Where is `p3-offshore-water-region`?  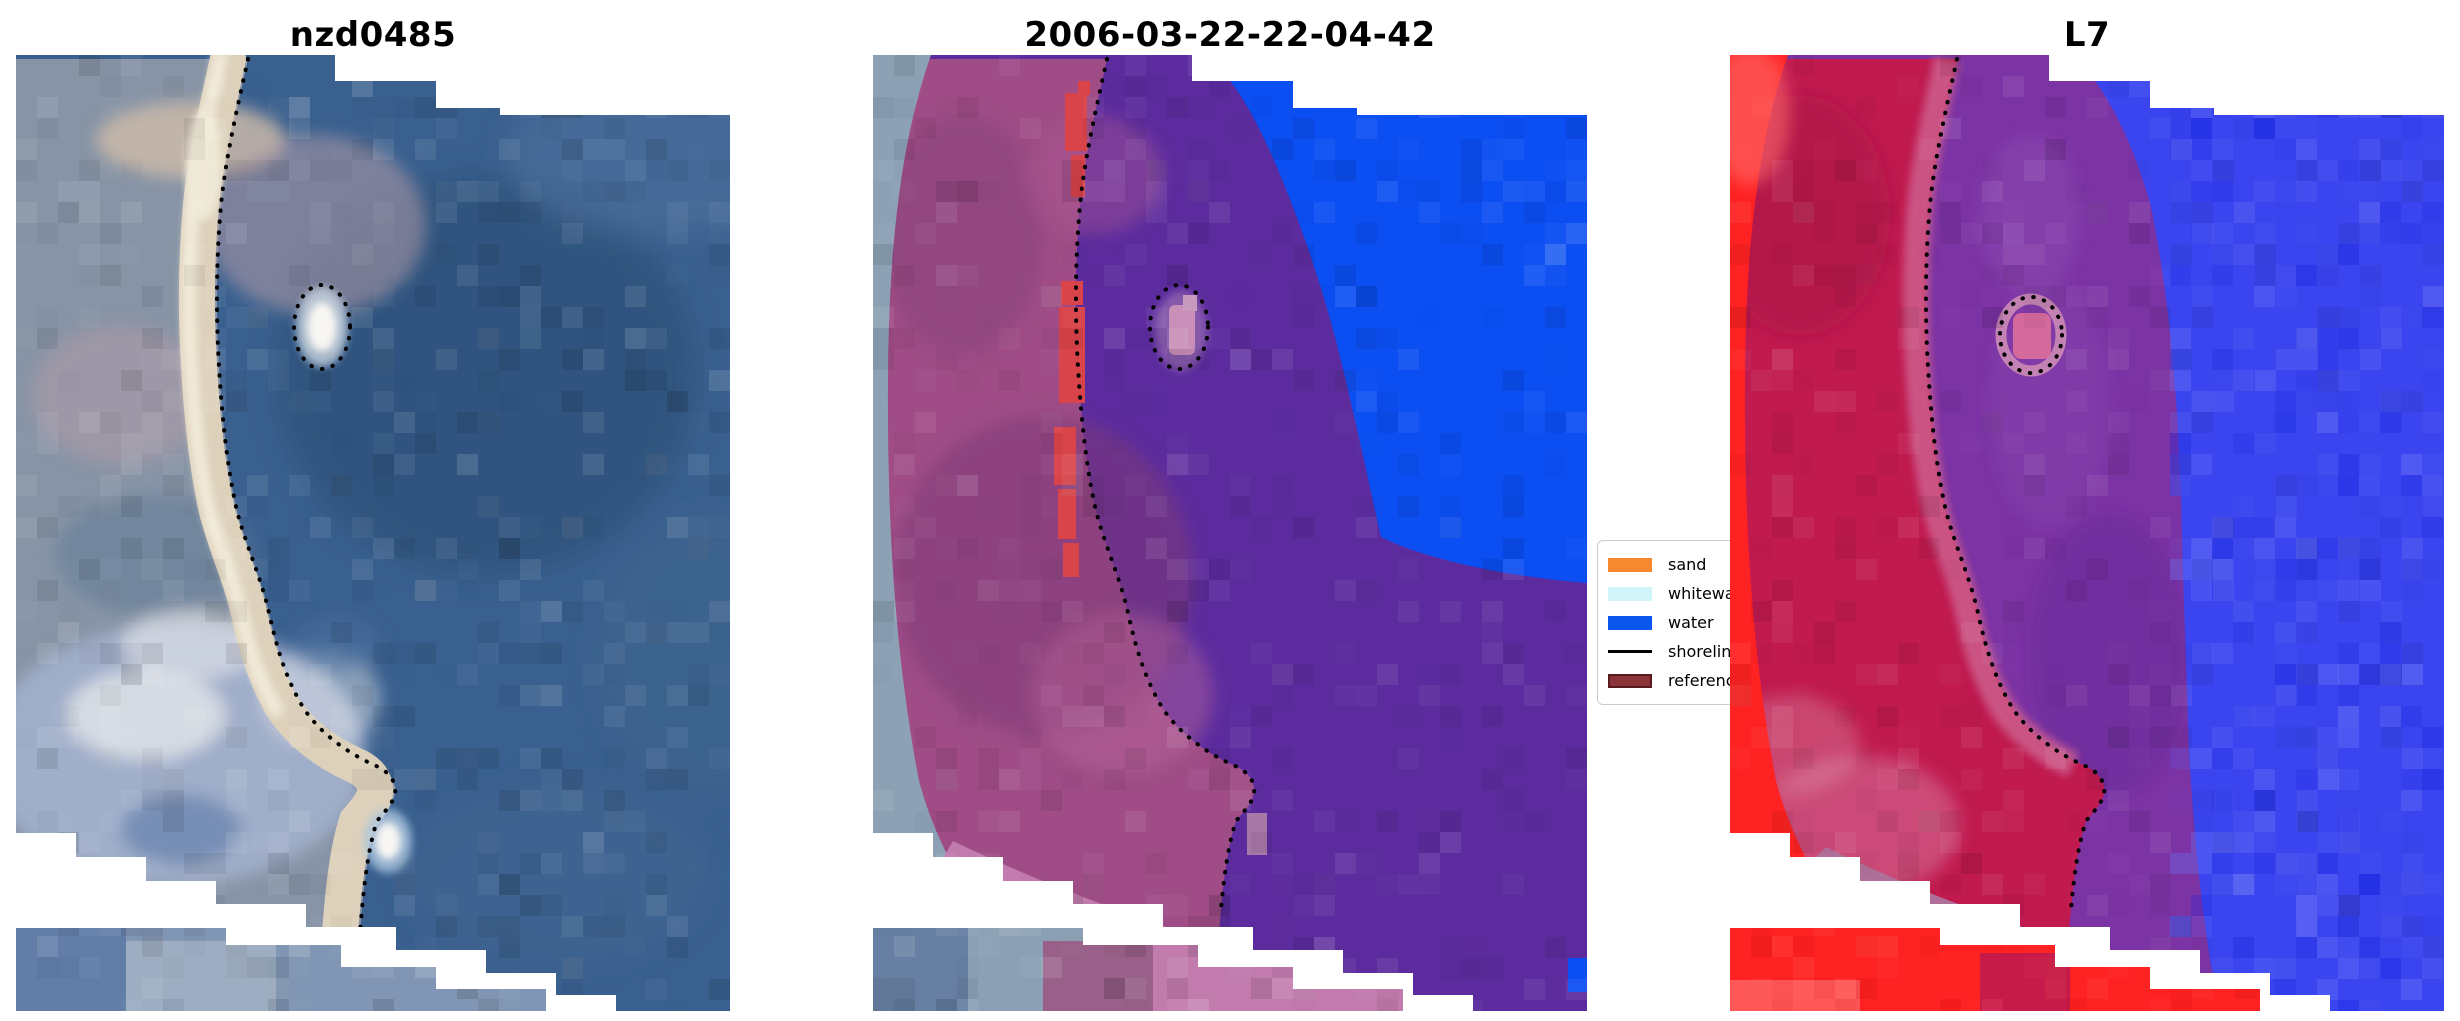 p3-offshore-water-region is located at coordinates (2258, 533).